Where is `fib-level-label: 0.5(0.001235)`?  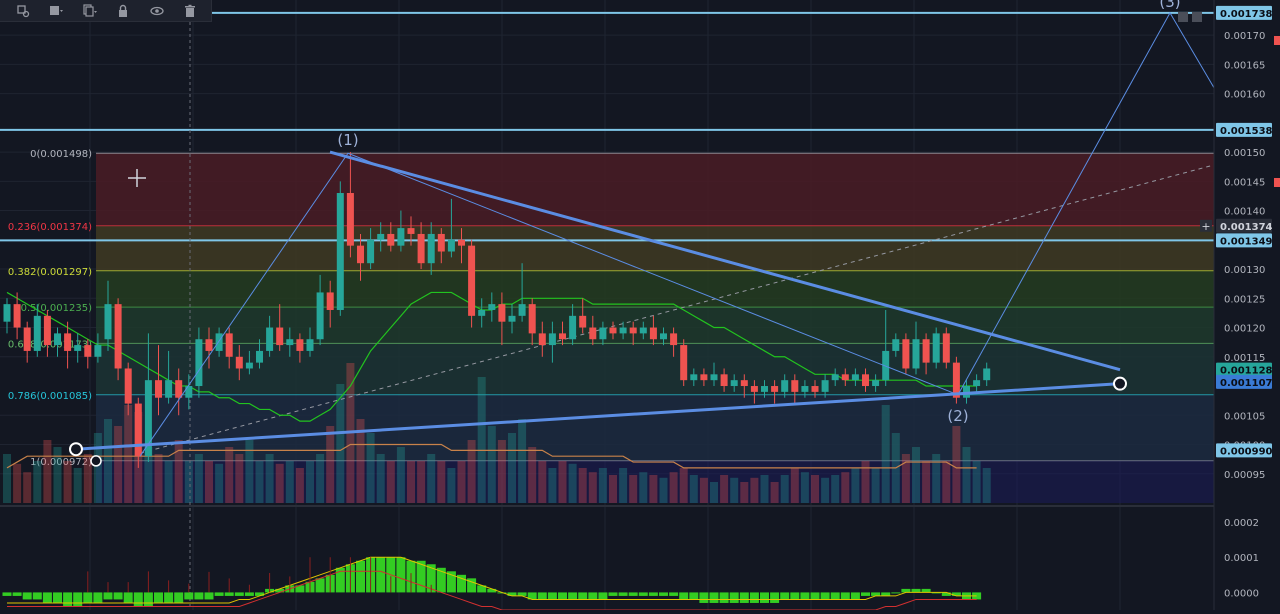 fib-level-label: 0.5(0.001235) is located at coordinates (57, 308).